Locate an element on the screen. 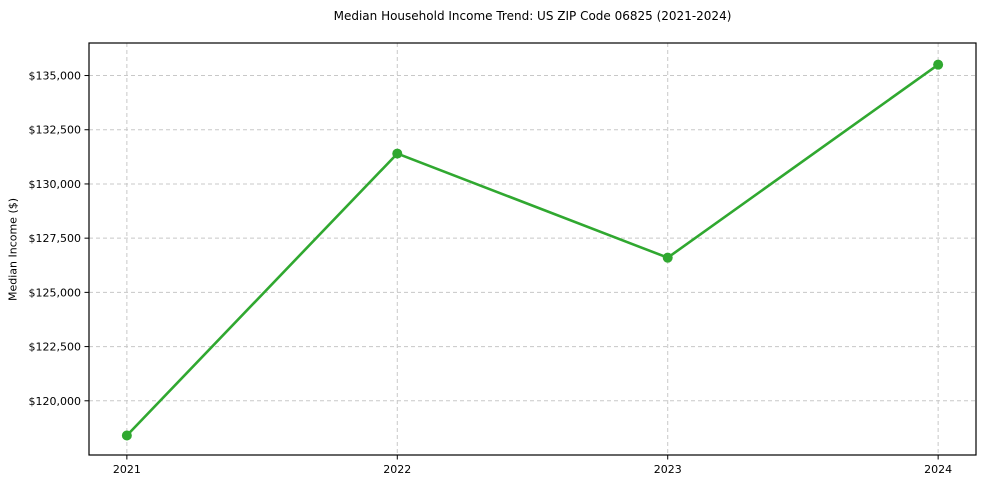 This screenshot has width=989, height=490. y-tick-label: $132,500 is located at coordinates (55, 130).